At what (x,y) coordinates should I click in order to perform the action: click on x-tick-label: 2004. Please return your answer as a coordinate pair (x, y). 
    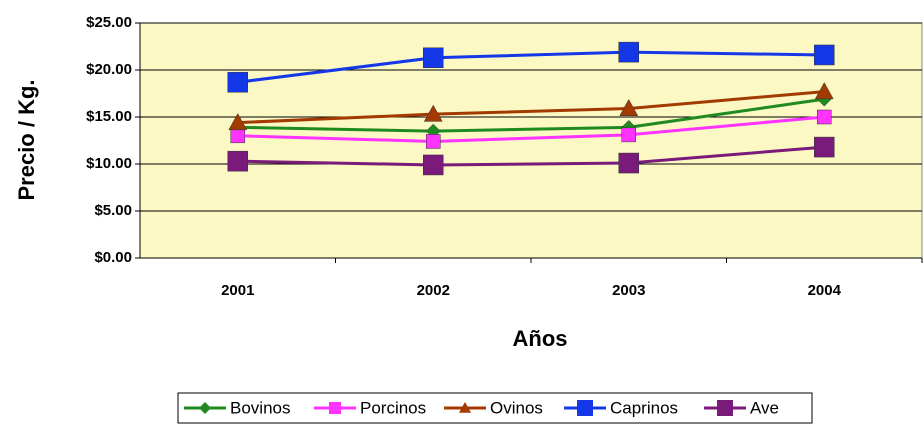
    Looking at the image, I should click on (825, 290).